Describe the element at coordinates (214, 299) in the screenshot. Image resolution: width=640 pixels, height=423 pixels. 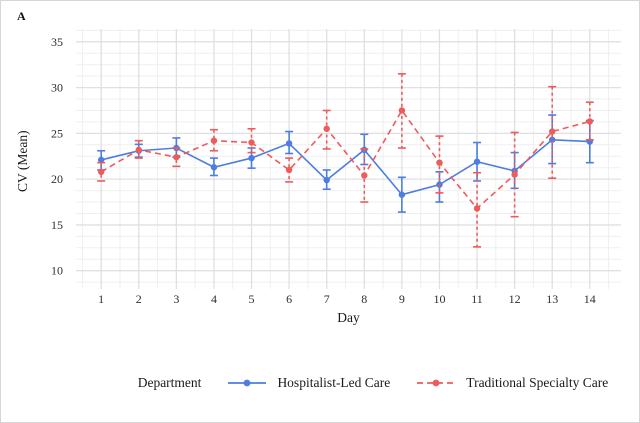
I see `svg-text: 4` at that location.